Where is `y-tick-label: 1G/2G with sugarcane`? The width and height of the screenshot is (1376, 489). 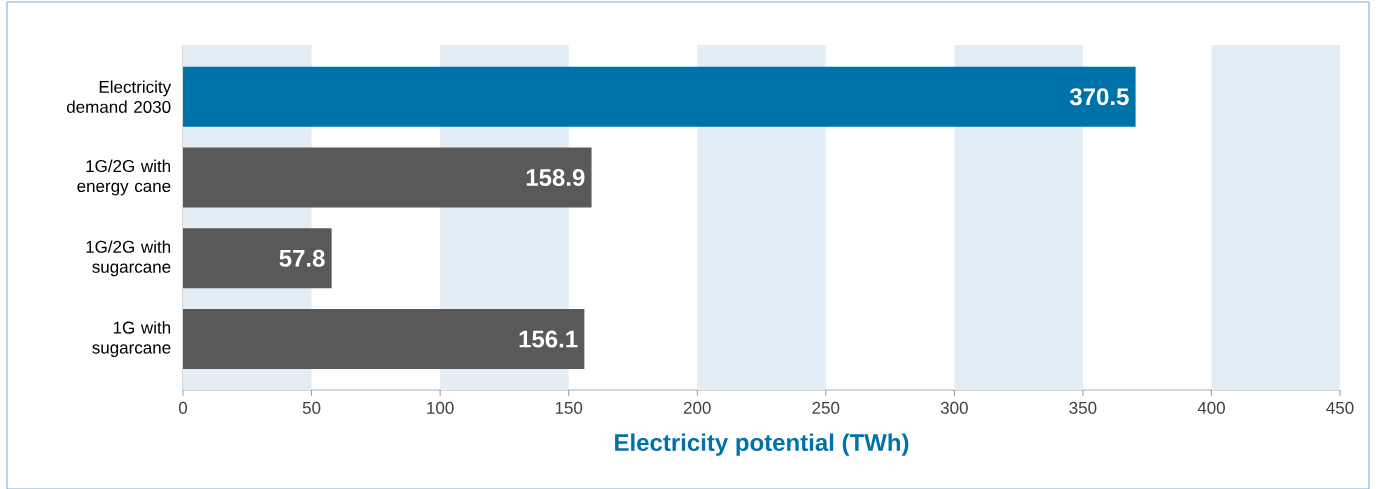
y-tick-label: 1G/2G with sugarcane is located at coordinates (128, 258).